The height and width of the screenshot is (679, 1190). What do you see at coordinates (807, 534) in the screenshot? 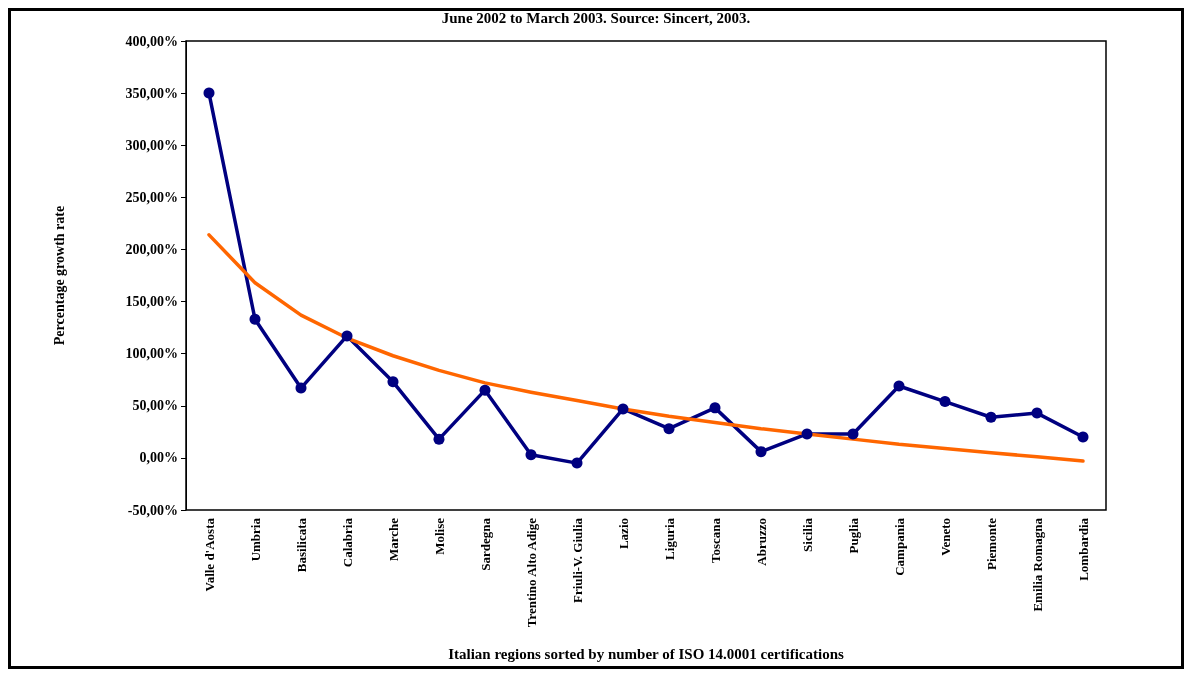
I see `x-tick-label: Sicilia` at bounding box center [807, 534].